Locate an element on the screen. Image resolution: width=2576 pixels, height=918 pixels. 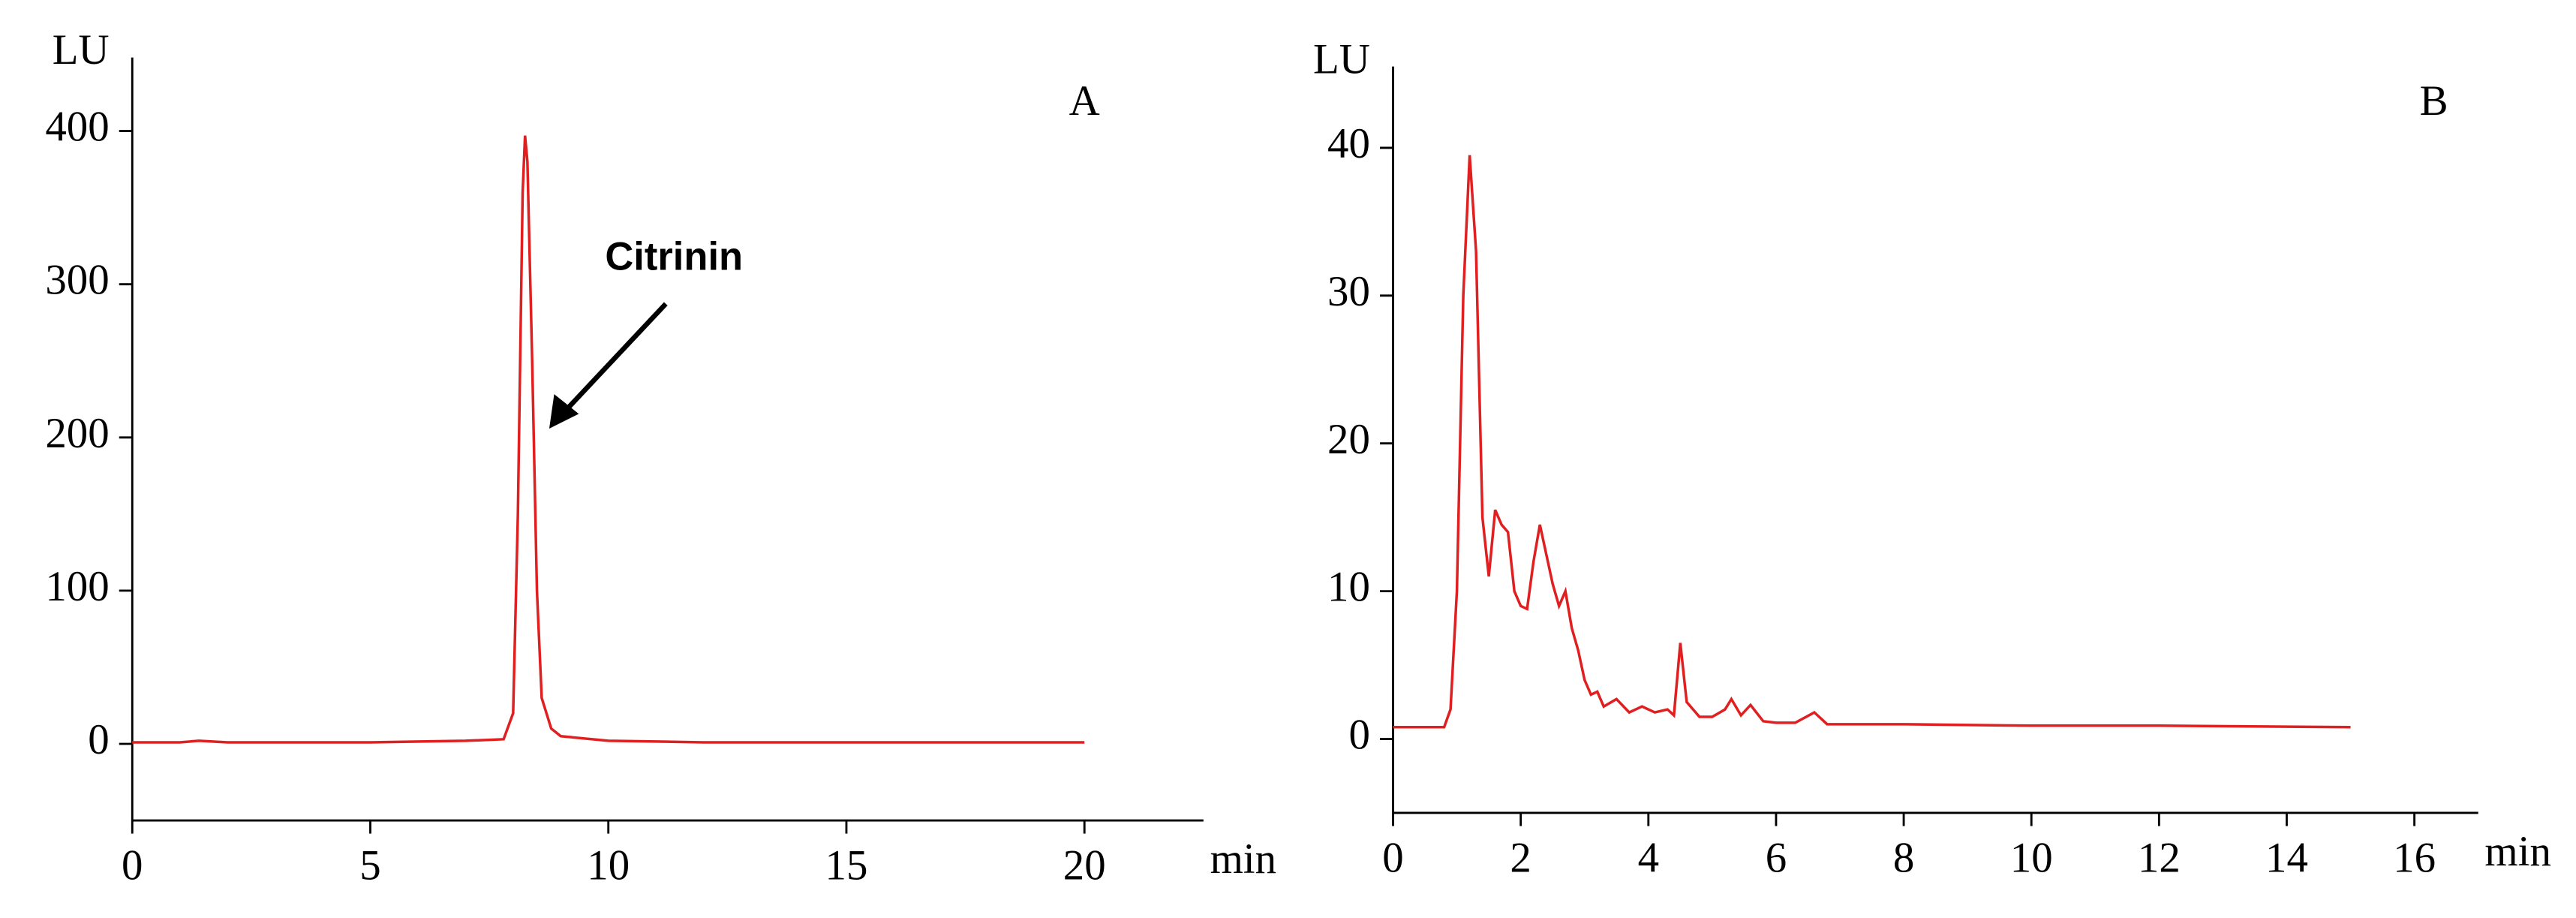
y-tick-label: 200 is located at coordinates (77, 433).